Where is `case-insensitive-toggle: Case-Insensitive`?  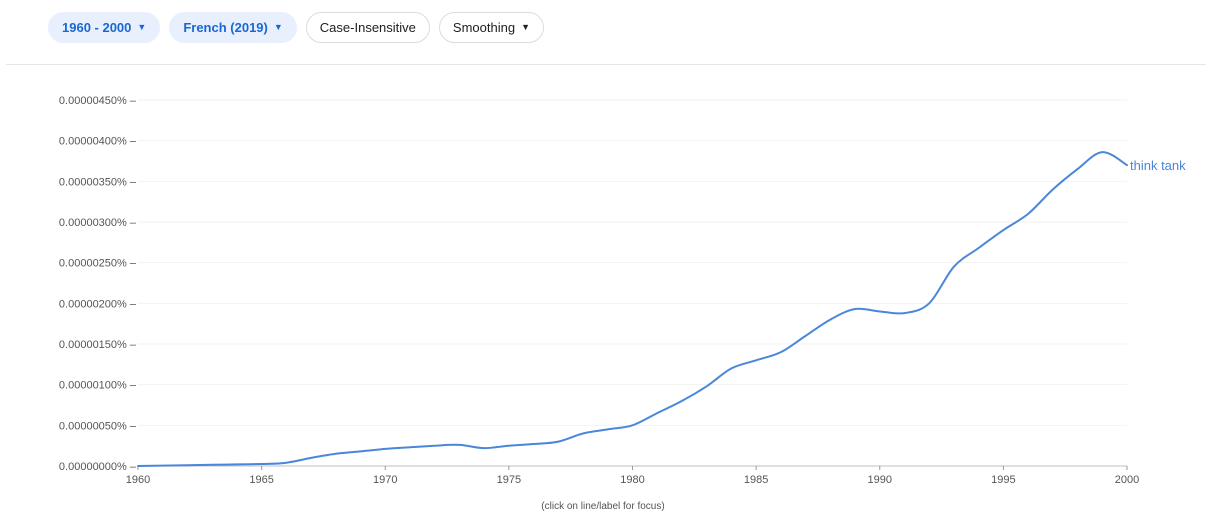
case-insensitive-toggle: Case-Insensitive is located at coordinates (367, 27).